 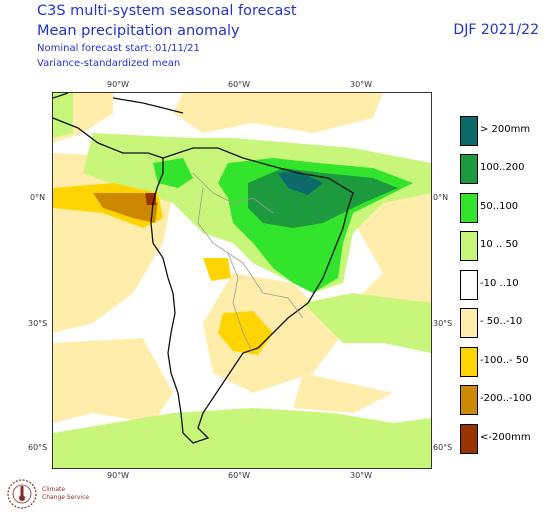 What do you see at coordinates (343, 393) in the screenshot?
I see `dry-light-zone-se` at bounding box center [343, 393].